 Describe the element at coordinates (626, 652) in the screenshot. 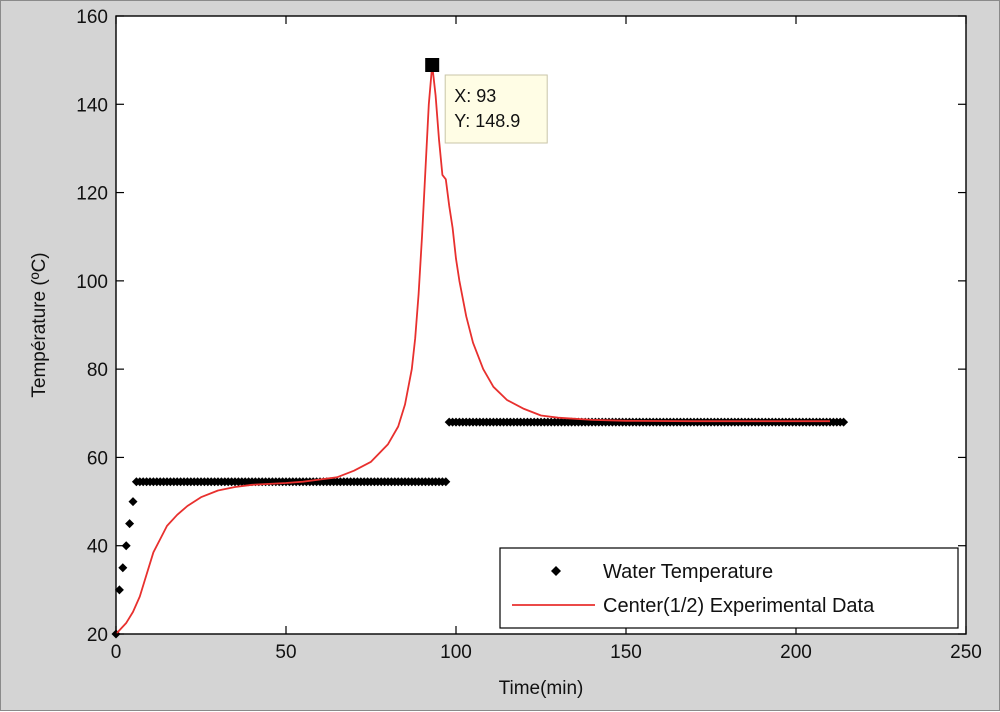

I see `x-tick-label: 150` at that location.